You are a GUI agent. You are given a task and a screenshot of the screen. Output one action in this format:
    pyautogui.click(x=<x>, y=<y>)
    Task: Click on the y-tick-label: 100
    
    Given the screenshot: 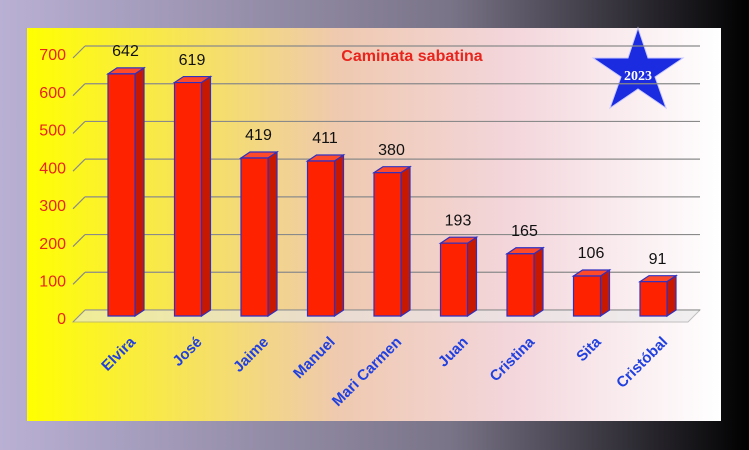 What is the action you would take?
    pyautogui.click(x=52, y=282)
    